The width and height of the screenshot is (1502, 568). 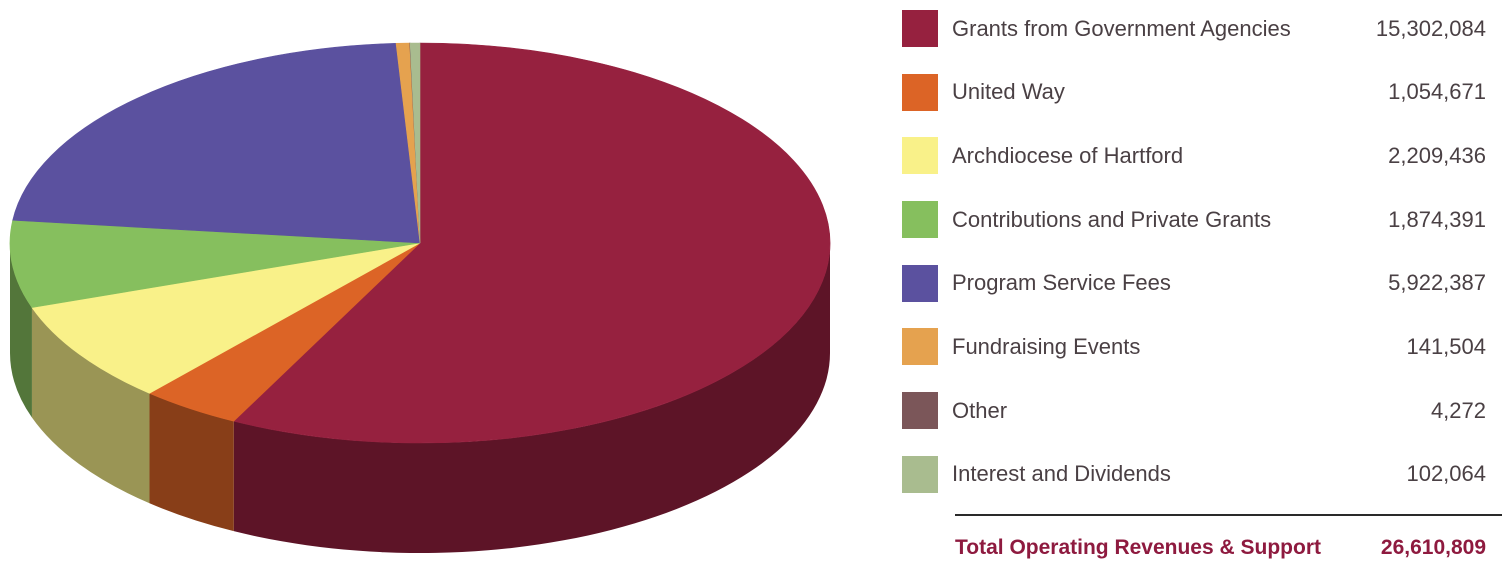 I want to click on legend-value: 1,054,671, so click(x=1437, y=92).